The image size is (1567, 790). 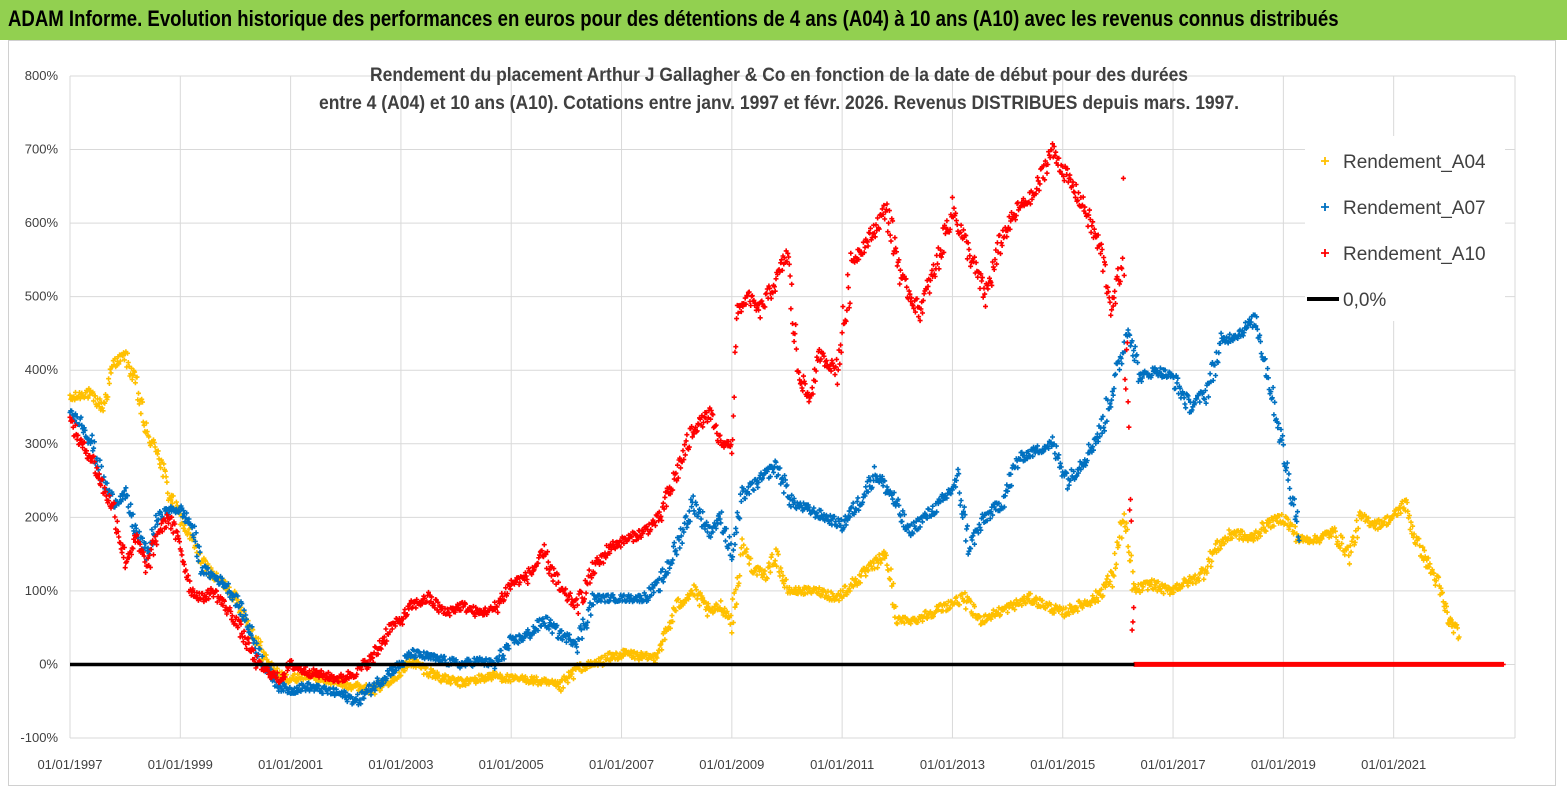 What do you see at coordinates (69, 764) in the screenshot?
I see `x-tick-label: 01/01/1997` at bounding box center [69, 764].